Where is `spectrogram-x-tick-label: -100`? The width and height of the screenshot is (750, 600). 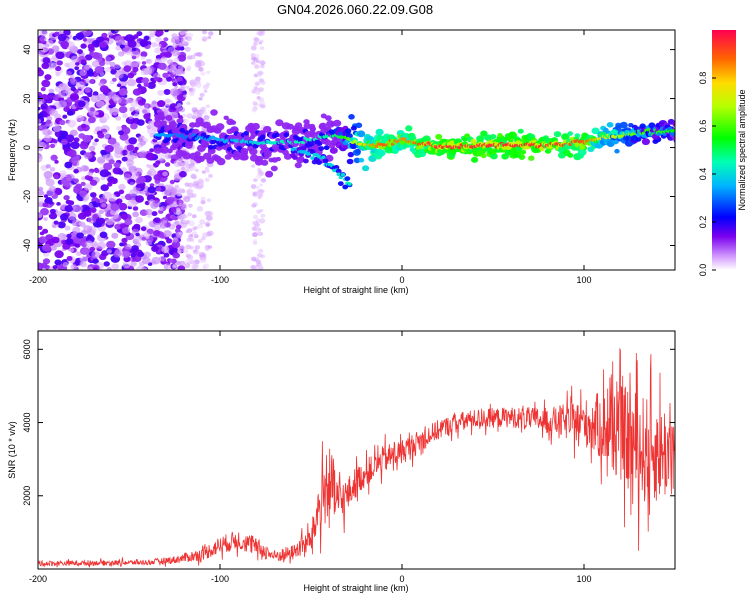
spectrogram-x-tick-label: -100 is located at coordinates (220, 280).